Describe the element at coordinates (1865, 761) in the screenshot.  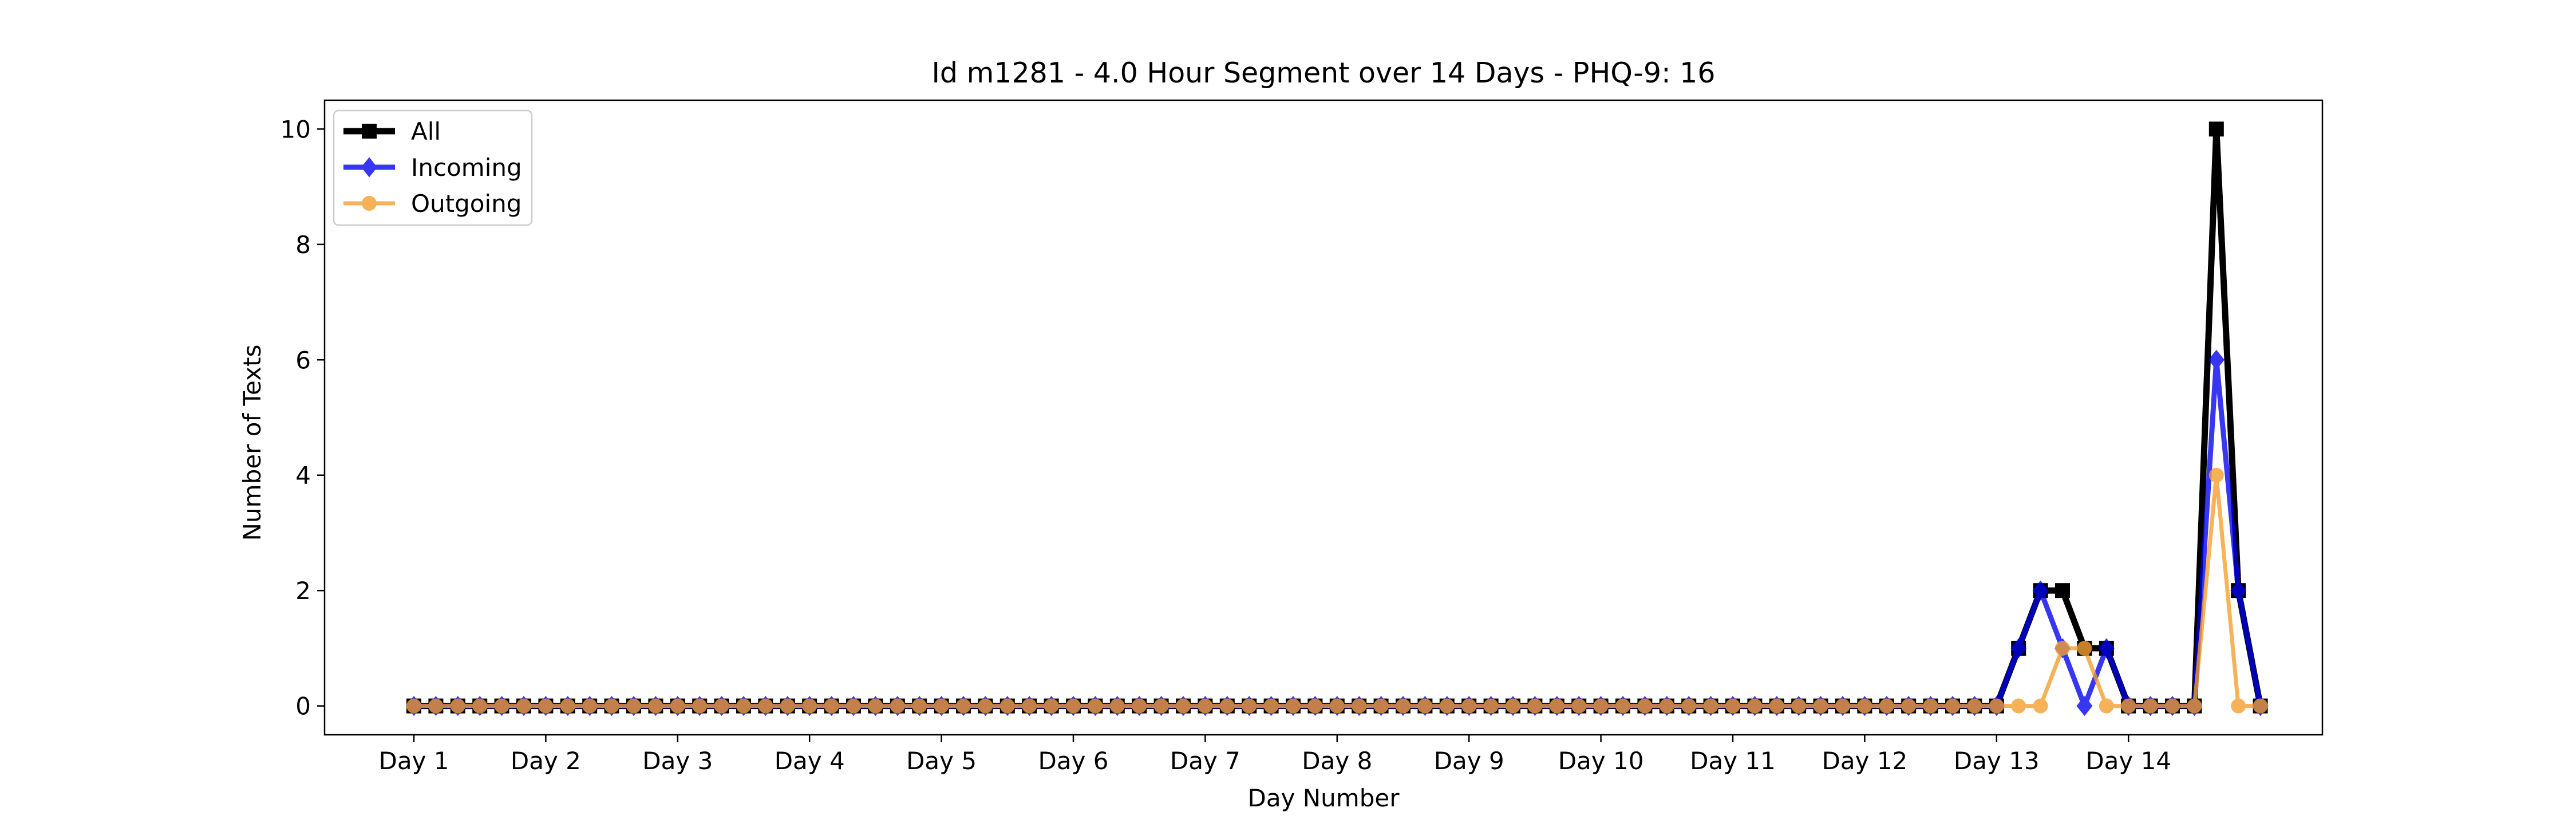
I see `x-tick-label: Day 12` at that location.